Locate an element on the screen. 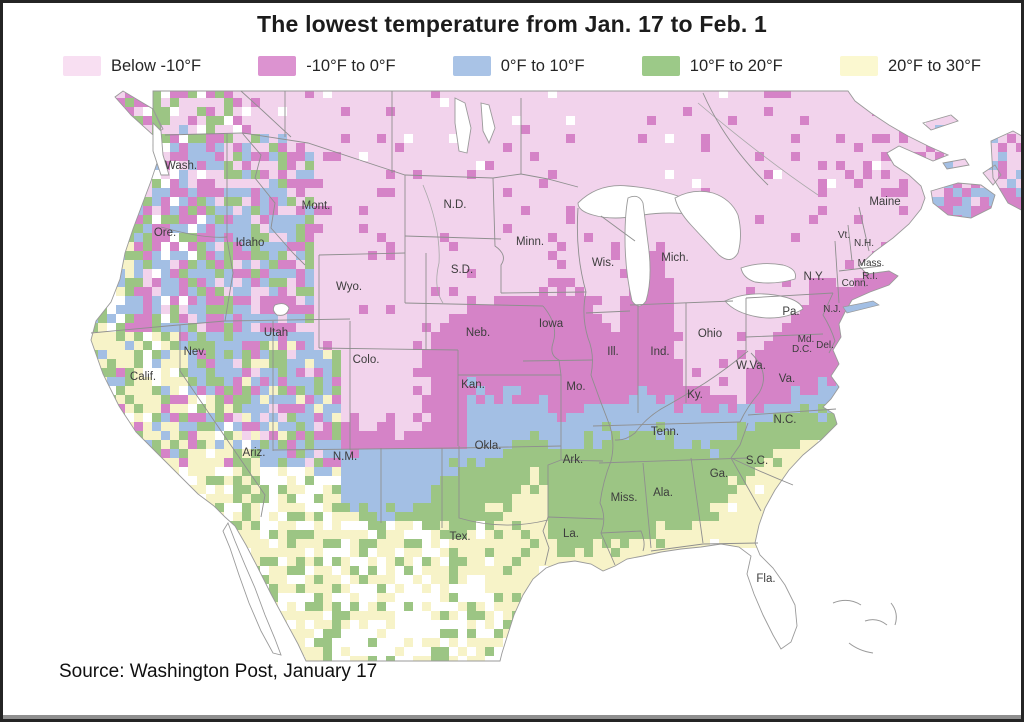 The width and height of the screenshot is (1024, 722). state-label-wash: Wash. is located at coordinates (181, 166).